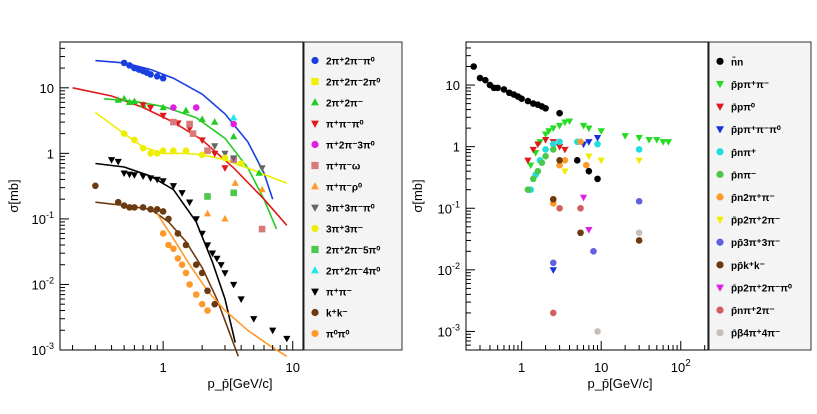 This screenshot has height=414, width=817. I want to click on right-x-tick-label: 1, so click(521, 367).